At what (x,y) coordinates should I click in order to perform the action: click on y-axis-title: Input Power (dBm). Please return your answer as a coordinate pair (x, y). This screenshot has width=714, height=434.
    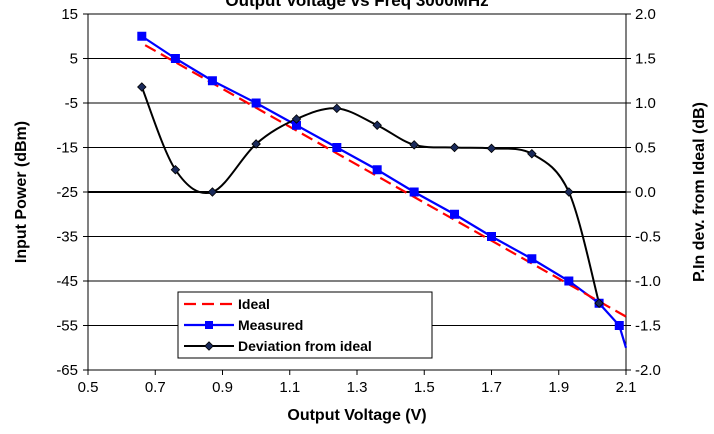
    Looking at the image, I should click on (21, 192).